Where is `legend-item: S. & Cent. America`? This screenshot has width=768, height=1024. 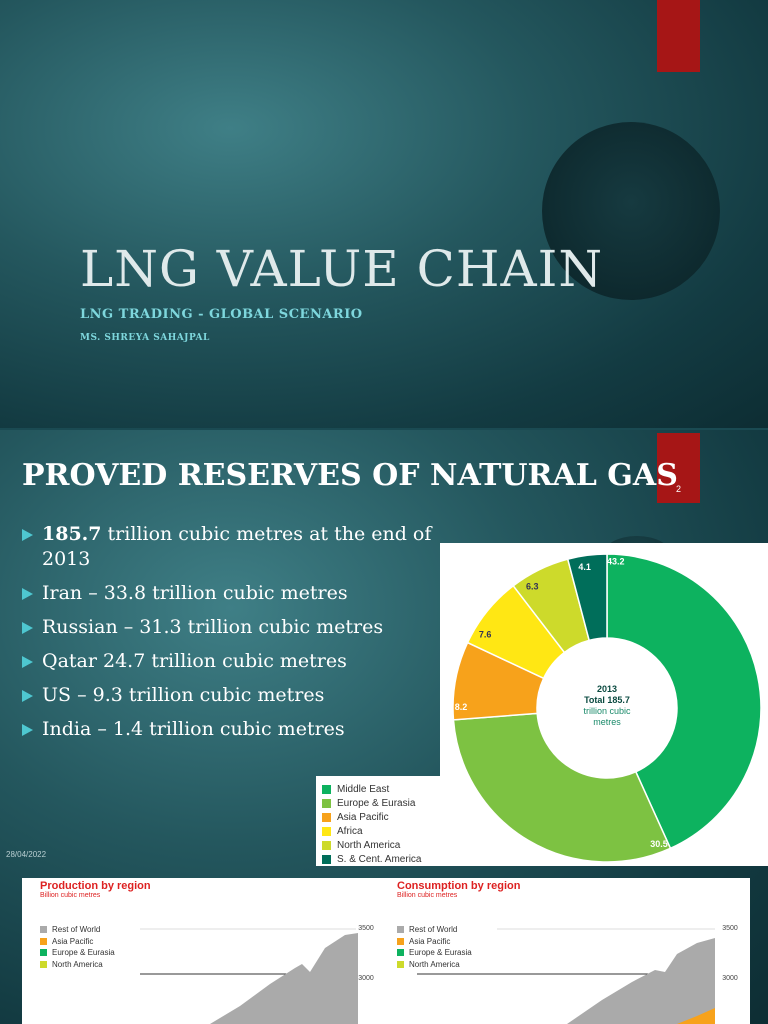
legend-item: S. & Cent. America is located at coordinates (381, 859).